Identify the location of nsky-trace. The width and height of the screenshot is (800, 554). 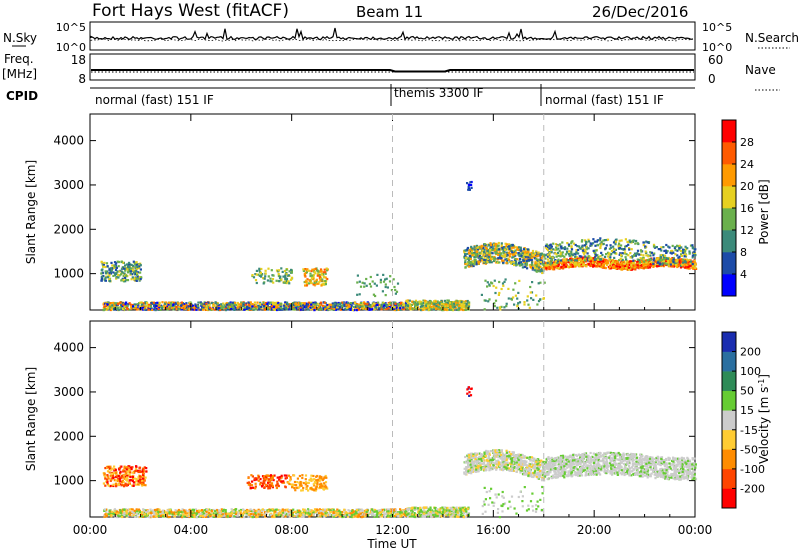
(392, 34).